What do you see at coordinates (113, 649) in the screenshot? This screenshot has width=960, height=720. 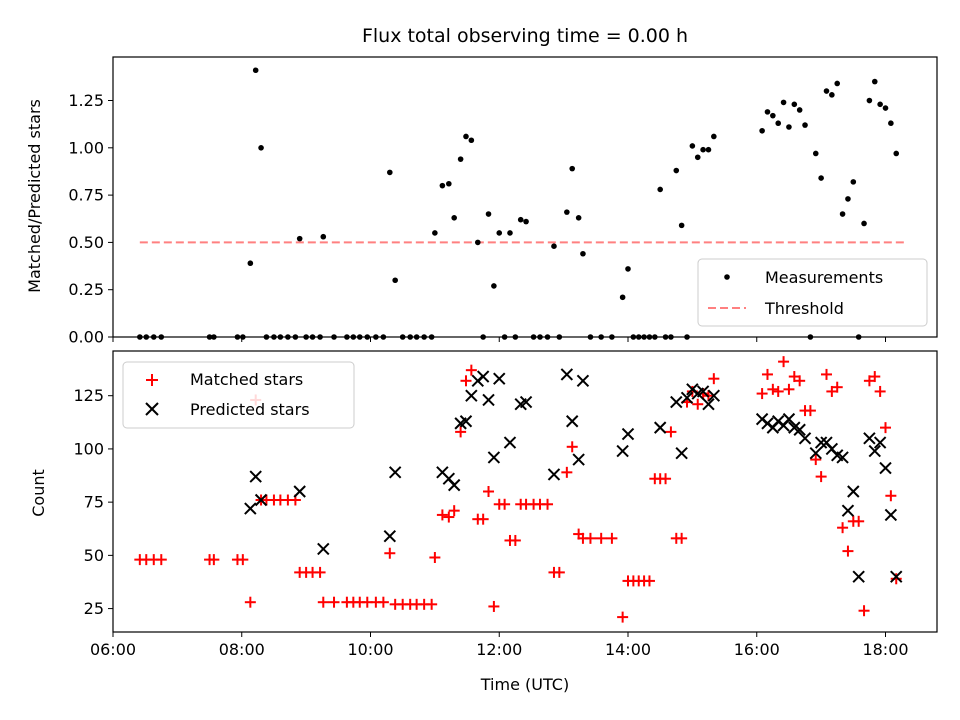 I see `x-tick-label: 06:00` at bounding box center [113, 649].